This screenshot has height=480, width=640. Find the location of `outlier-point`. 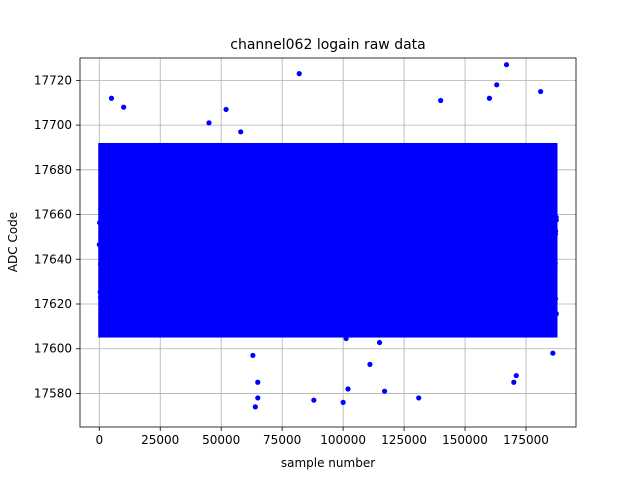

outlier-point is located at coordinates (111, 98).